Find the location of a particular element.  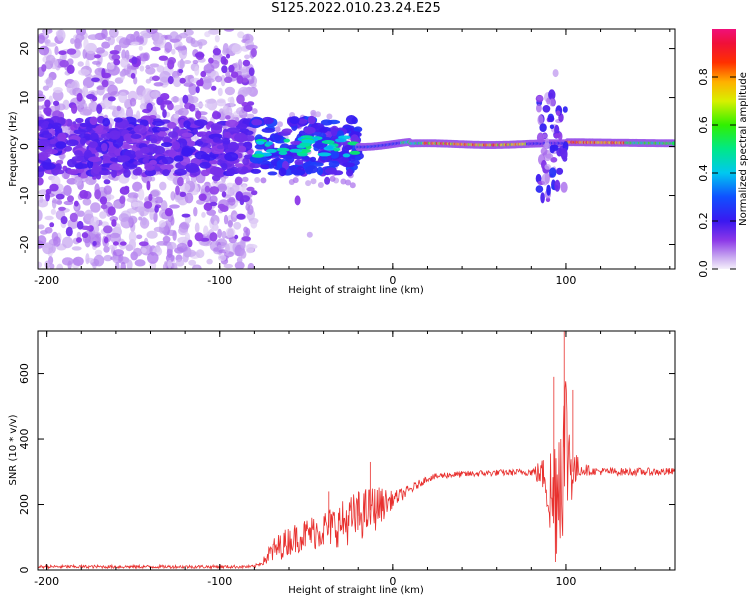

spectrogram-x-tick-label: -200 is located at coordinates (46, 280).